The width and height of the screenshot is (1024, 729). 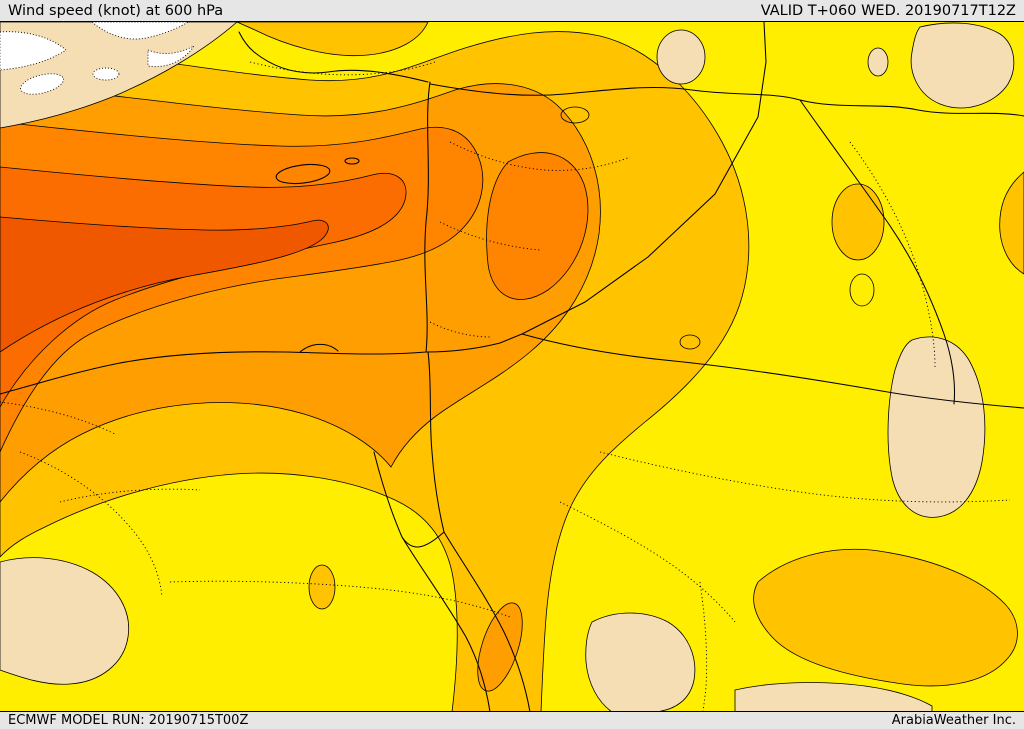 What do you see at coordinates (858, 222) in the screenshot?
I see `wind-band-amber-patch-east` at bounding box center [858, 222].